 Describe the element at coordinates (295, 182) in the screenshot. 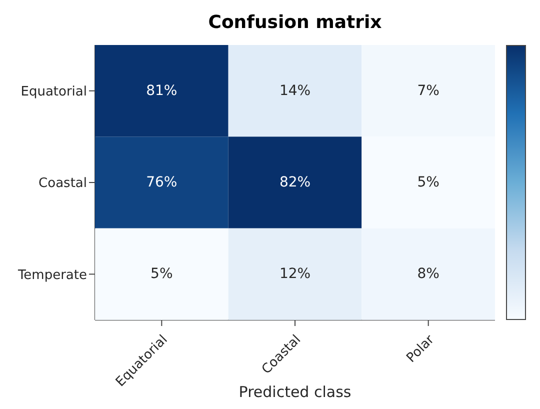

I see `data-label: 82%` at that location.